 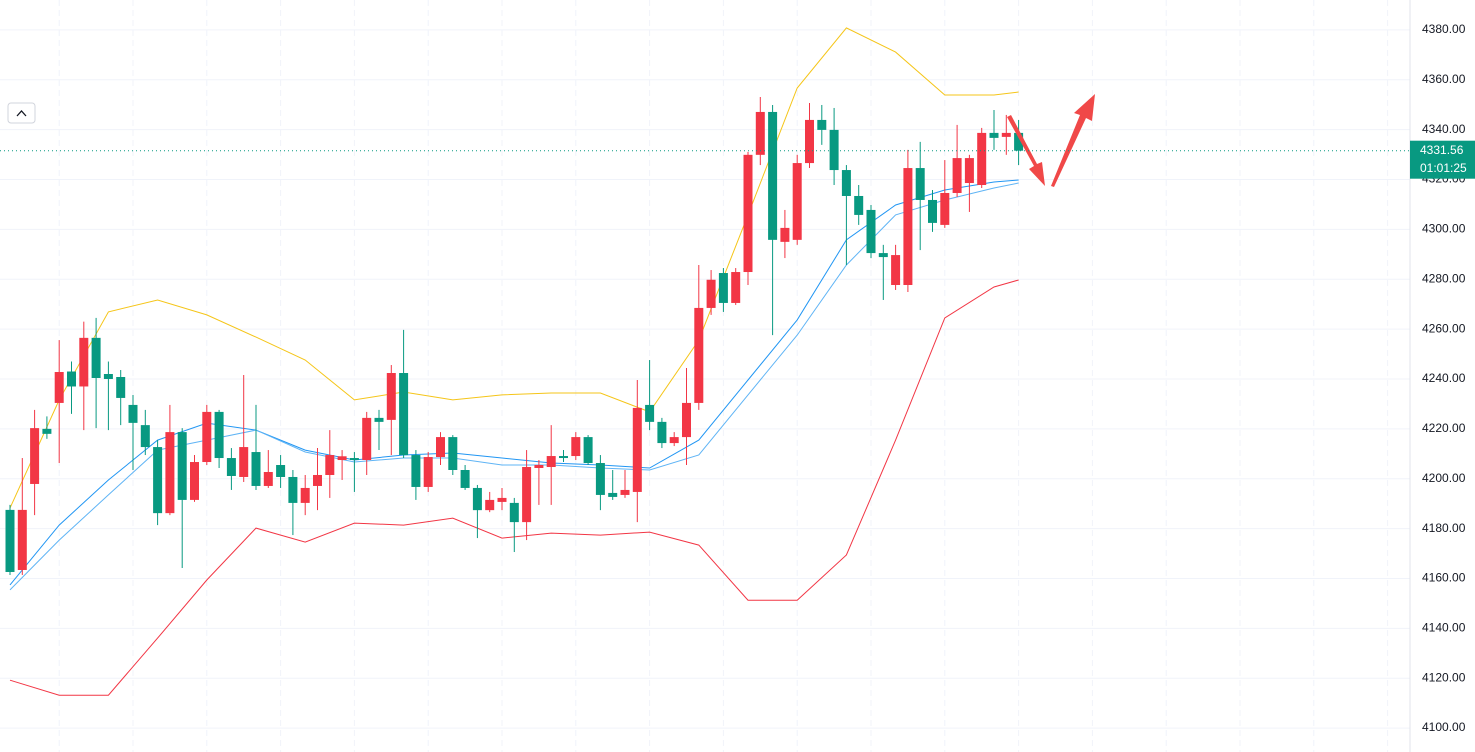 I want to click on y-tick-label: 4180.00, so click(x=1444, y=528).